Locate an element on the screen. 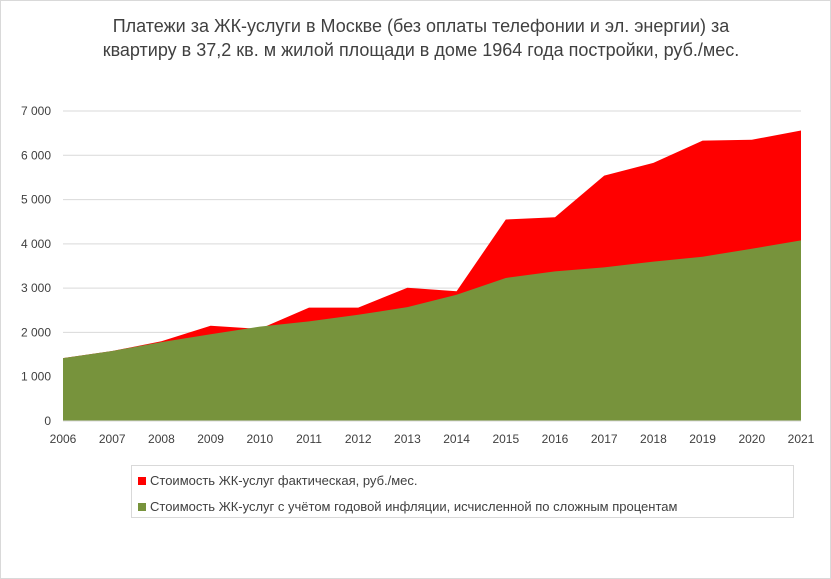  x-tick-label-2021: 2021 is located at coordinates (801, 439).